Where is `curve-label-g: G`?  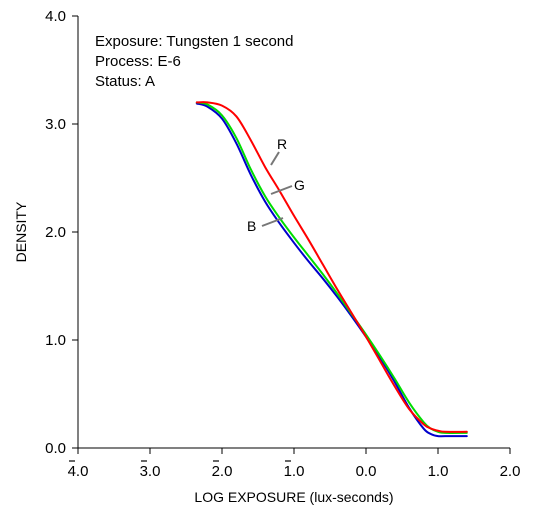 curve-label-g: G is located at coordinates (299, 185).